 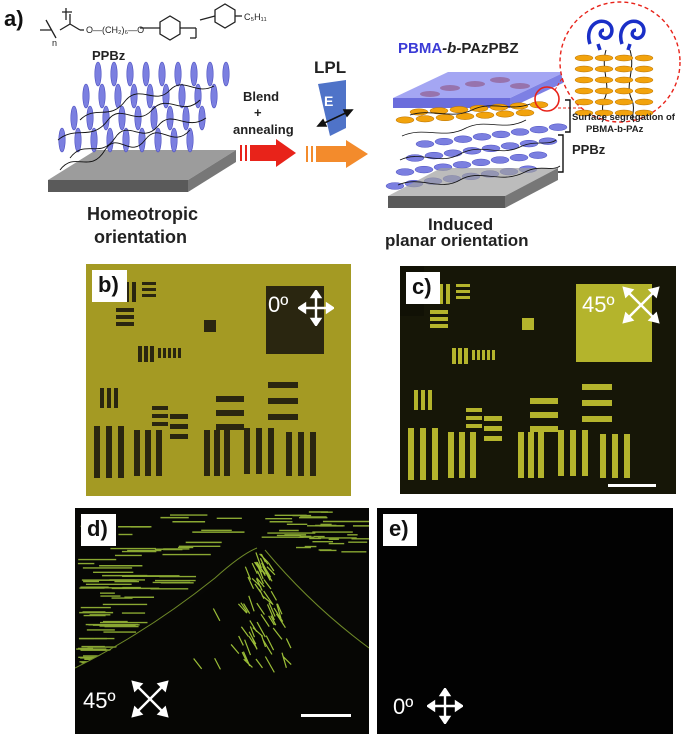 I want to click on panel-b: b) 0º, so click(x=218, y=380).